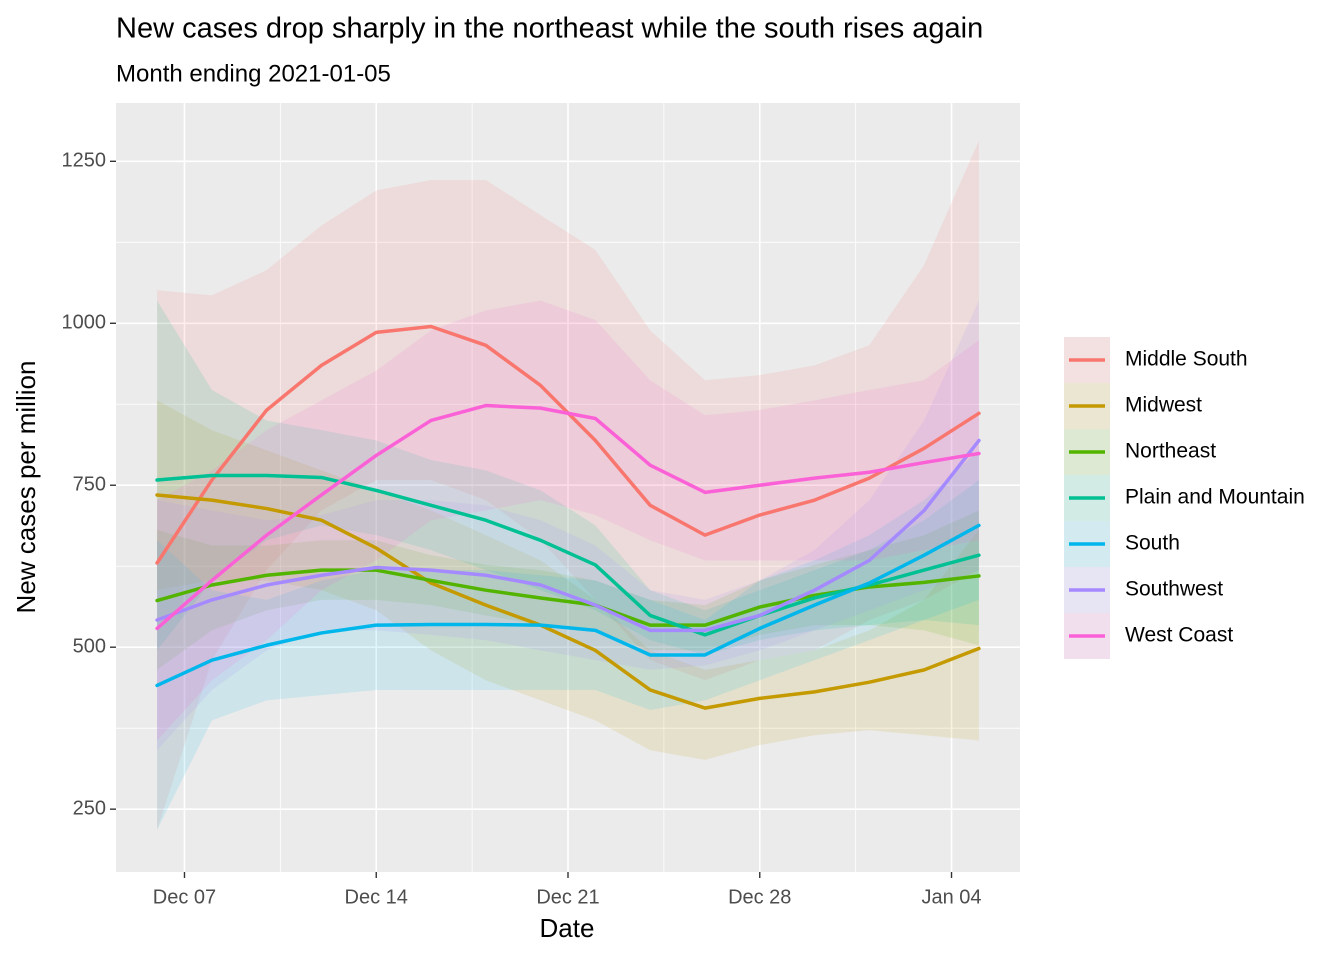 Image resolution: width=1344 pixels, height=960 pixels. What do you see at coordinates (184, 897) in the screenshot?
I see `x-tick-label: Dec 07` at bounding box center [184, 897].